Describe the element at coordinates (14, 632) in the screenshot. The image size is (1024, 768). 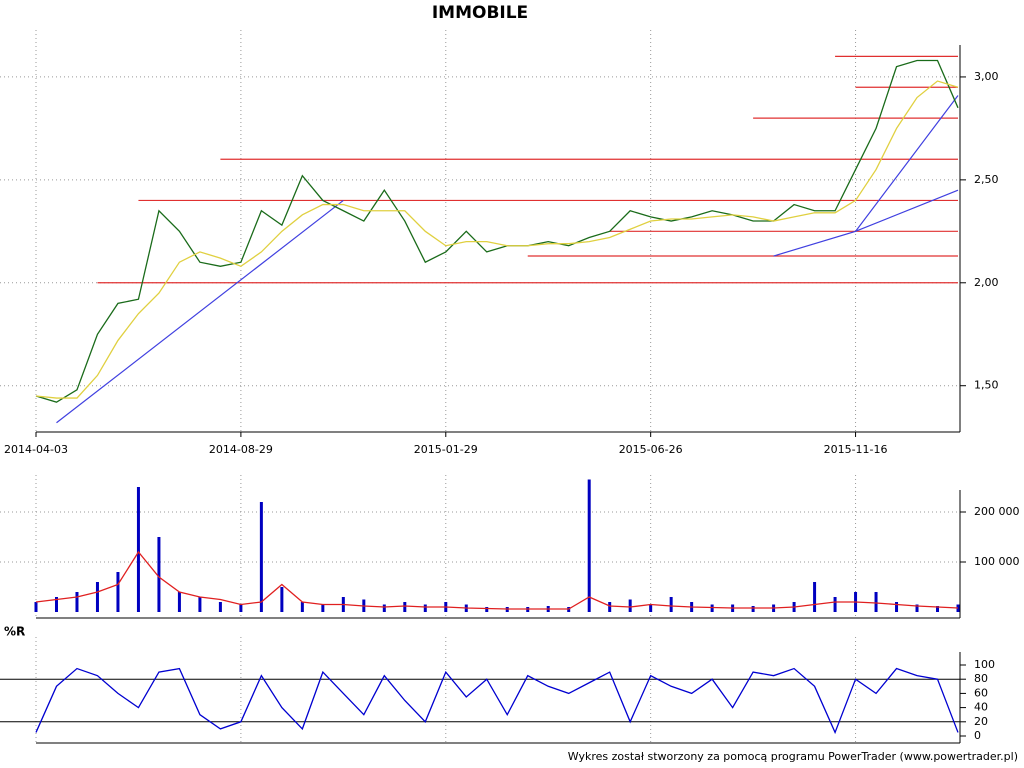
I see `panel-title: %R` at that location.